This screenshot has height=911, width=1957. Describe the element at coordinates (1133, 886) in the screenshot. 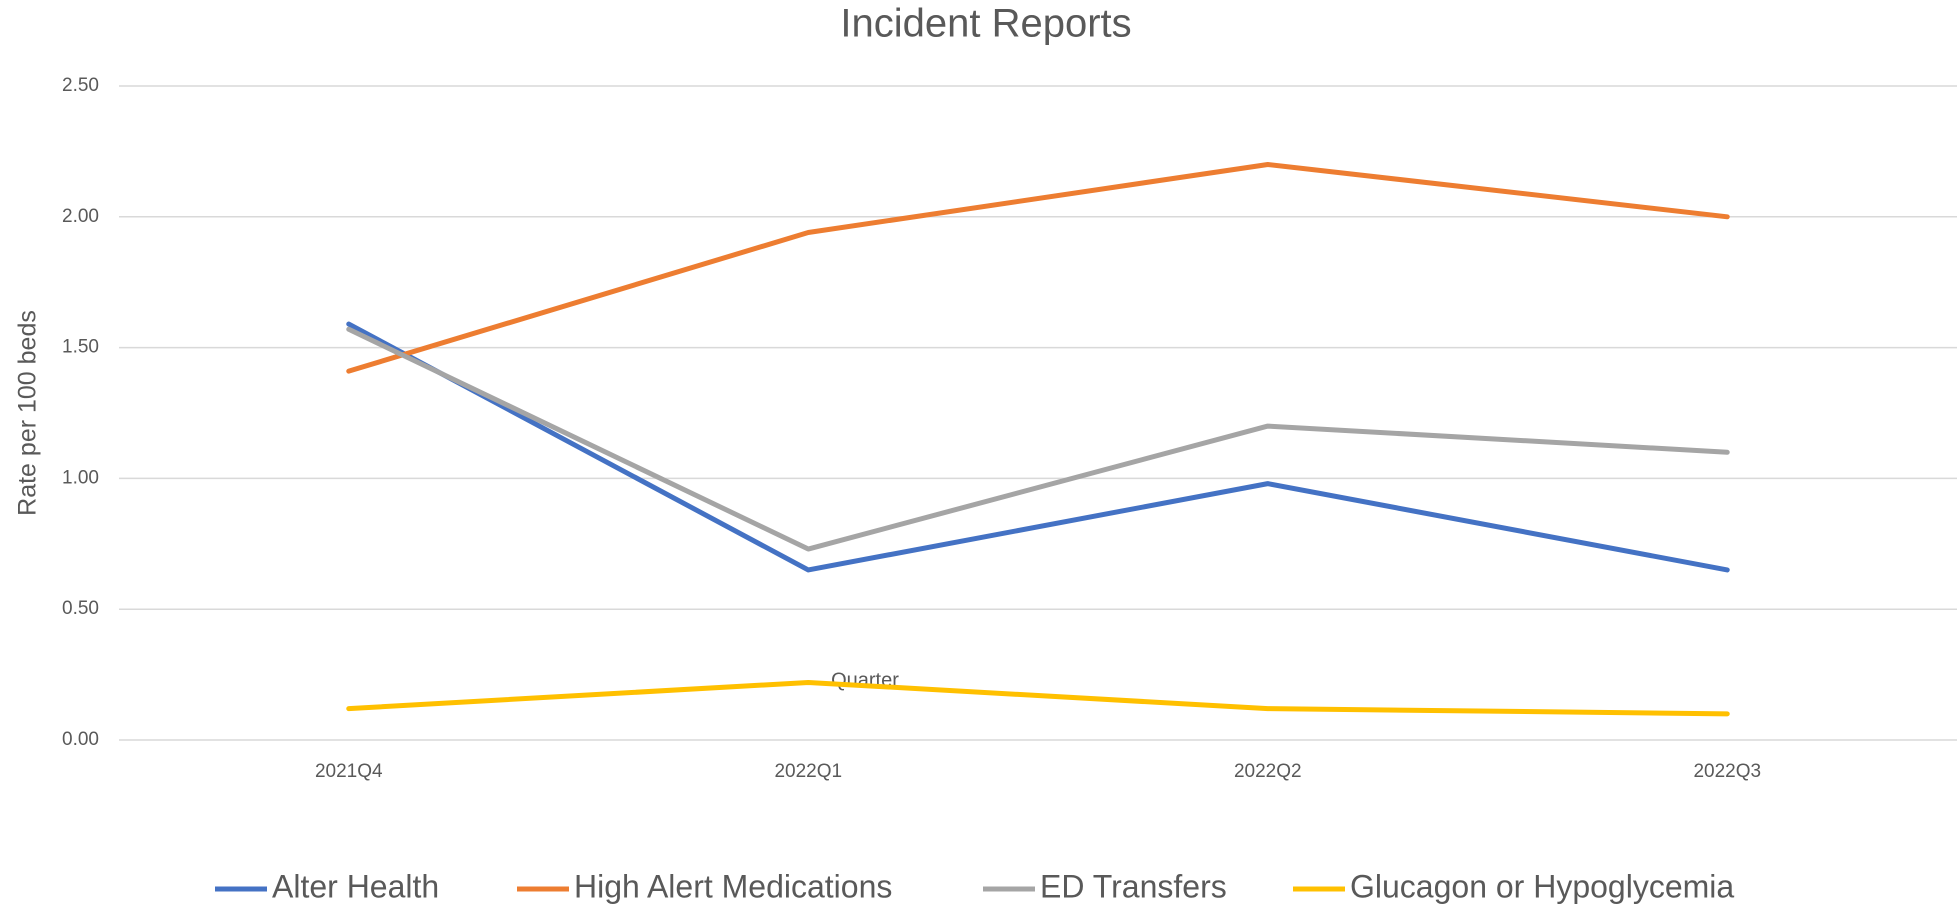

I see `legend-label: ED Transfers` at that location.